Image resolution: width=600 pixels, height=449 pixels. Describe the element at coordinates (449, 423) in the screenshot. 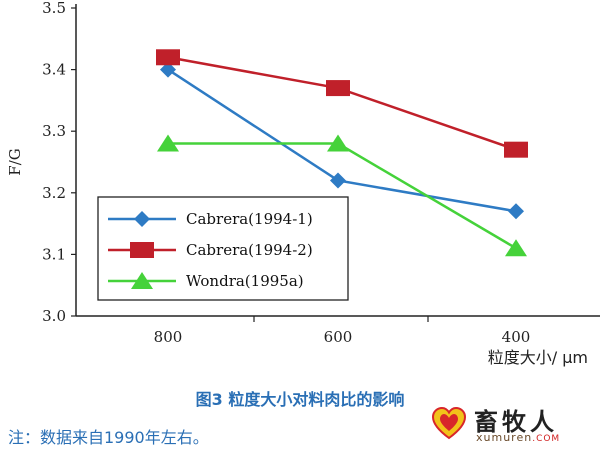

I see `heart-logo-icon` at that location.